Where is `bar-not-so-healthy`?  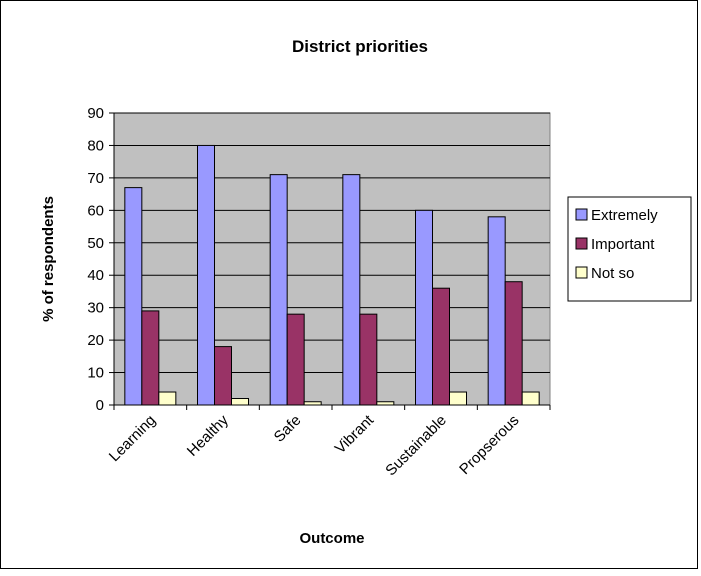 bar-not-so-healthy is located at coordinates (240, 402).